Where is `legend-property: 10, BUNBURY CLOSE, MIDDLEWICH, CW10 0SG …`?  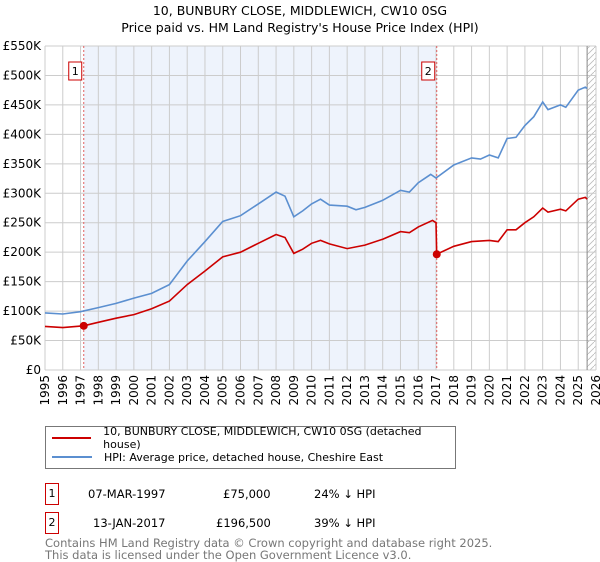 legend-property: 10, BUNBURY CLOSE, MIDDLEWICH, CW10 0SG … is located at coordinates (262, 438).